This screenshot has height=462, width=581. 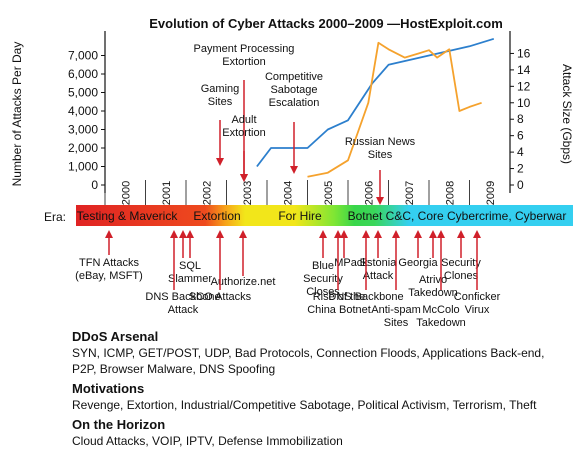 I want to click on right-axis-ticks: 0 2 4 6 8 10 12 14 16, so click(x=520, y=119).